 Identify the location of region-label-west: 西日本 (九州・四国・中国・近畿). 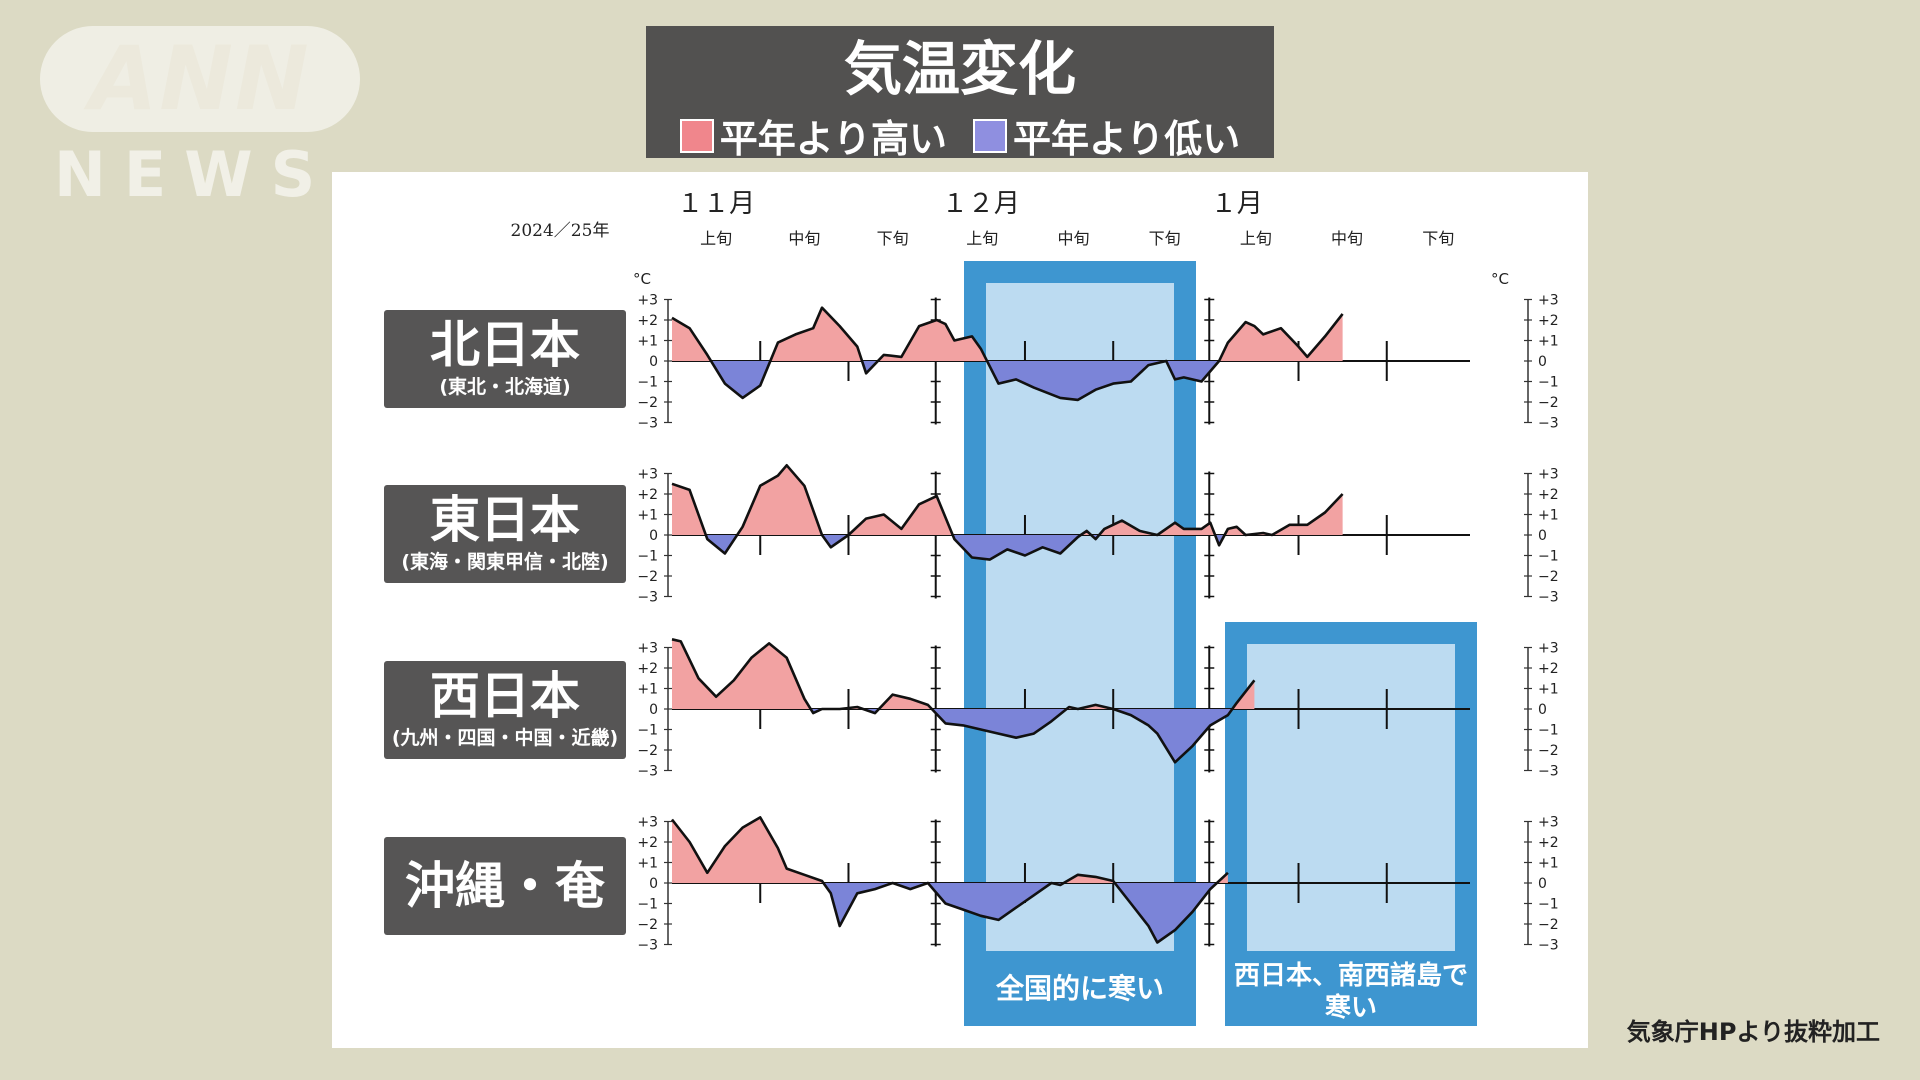
(505, 710).